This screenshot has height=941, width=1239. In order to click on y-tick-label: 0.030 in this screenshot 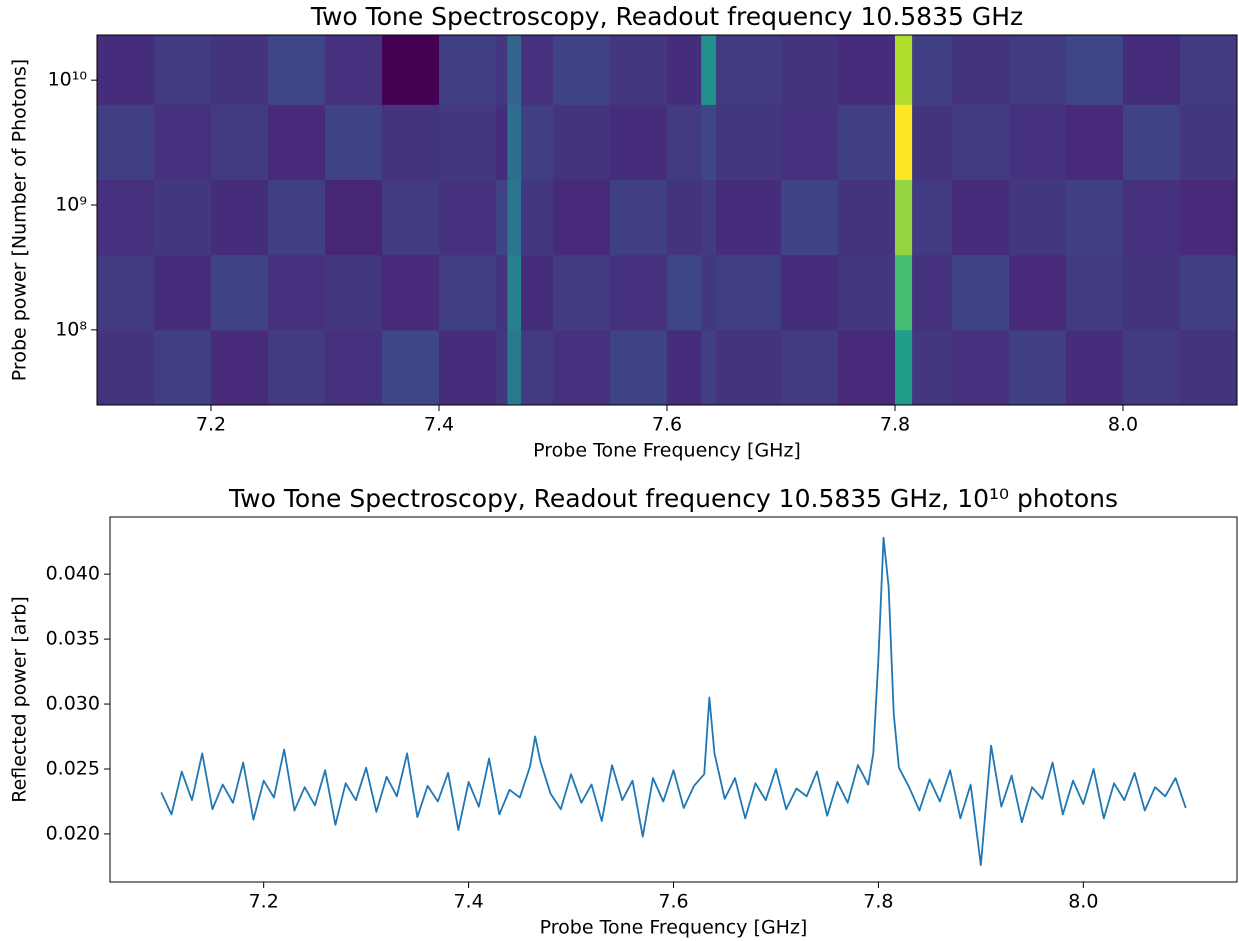, I will do `click(73, 704)`.